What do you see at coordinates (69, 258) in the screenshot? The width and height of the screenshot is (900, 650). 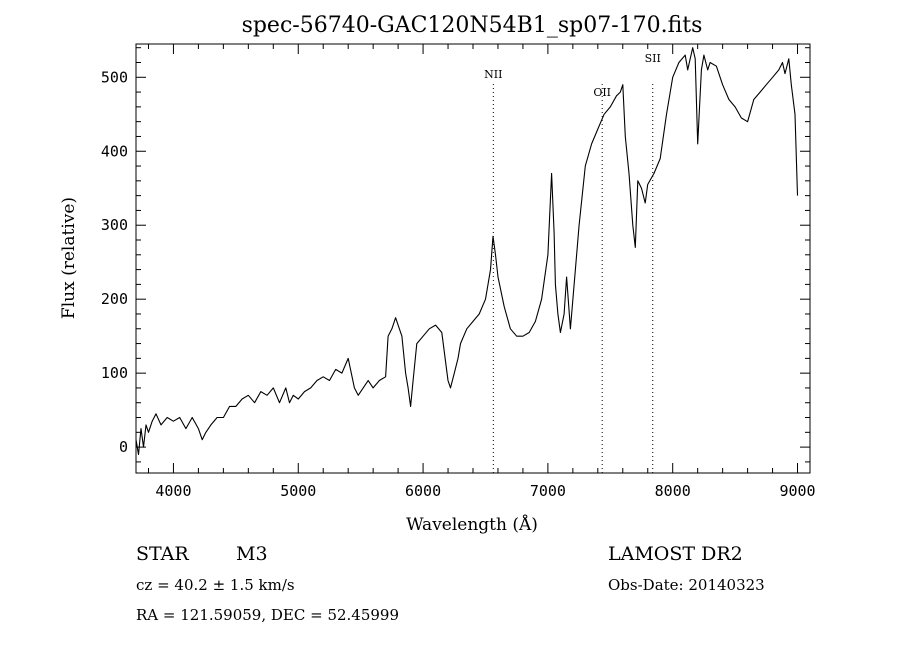 I see `y-axis-label: Flux (relative)` at bounding box center [69, 258].